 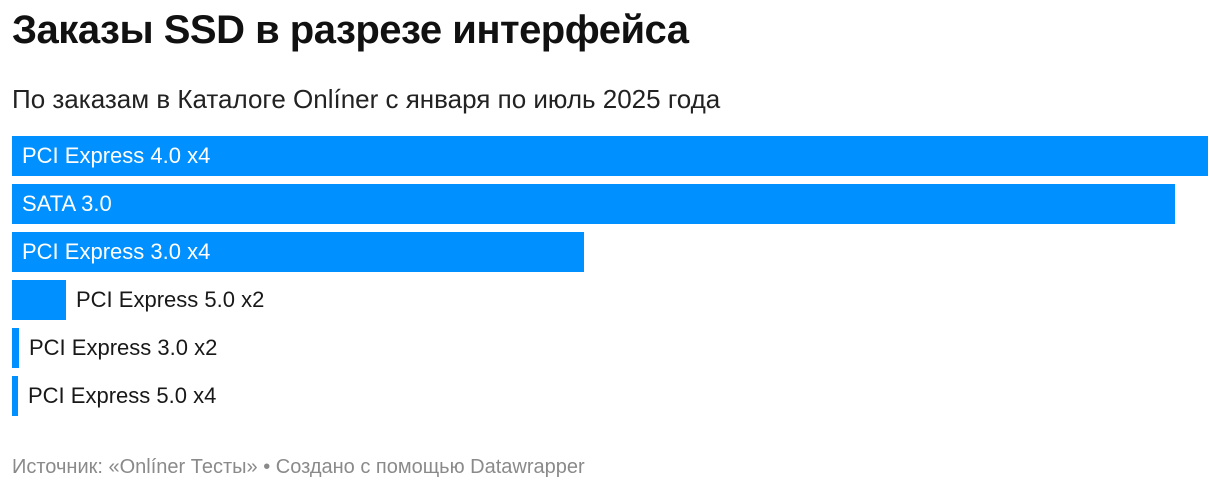 What do you see at coordinates (350, 30) in the screenshot?
I see `chart-title: Заказы SSD в разрезе интерфейса` at bounding box center [350, 30].